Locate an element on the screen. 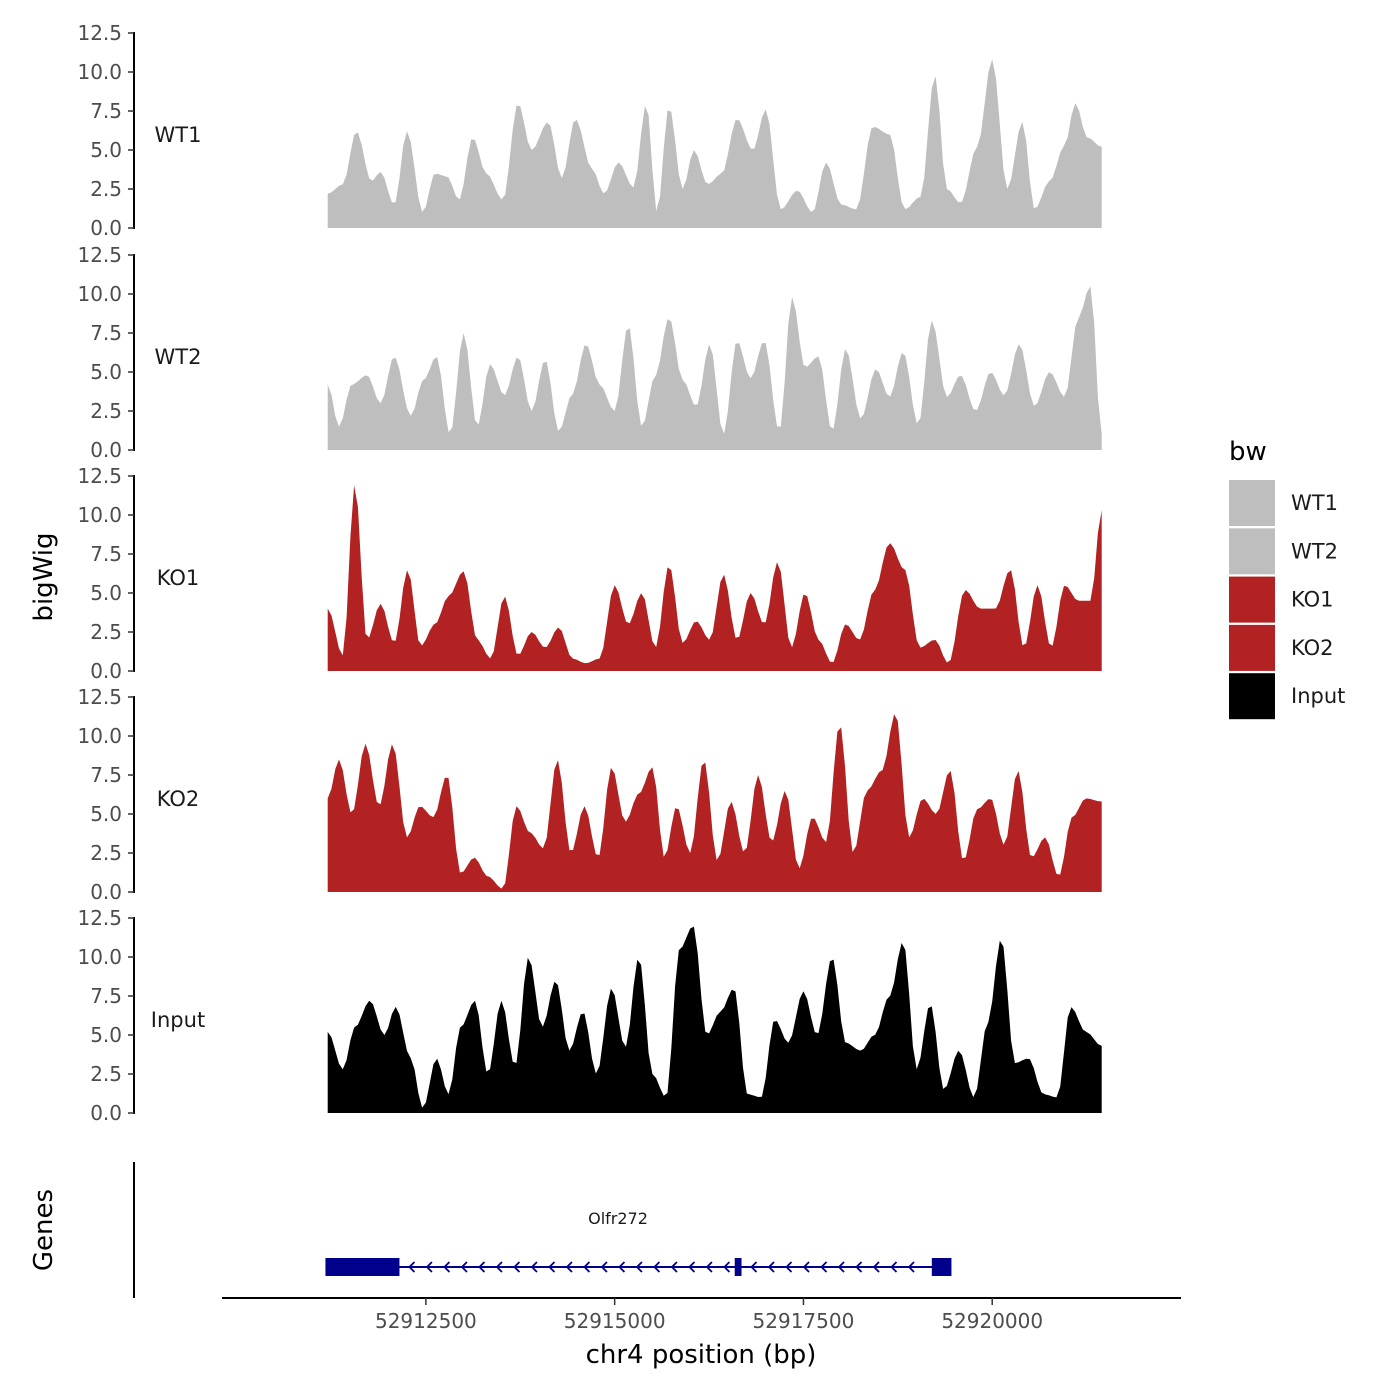 The height and width of the screenshot is (1400, 1400). x-tick-label: 52912500 is located at coordinates (426, 1321).